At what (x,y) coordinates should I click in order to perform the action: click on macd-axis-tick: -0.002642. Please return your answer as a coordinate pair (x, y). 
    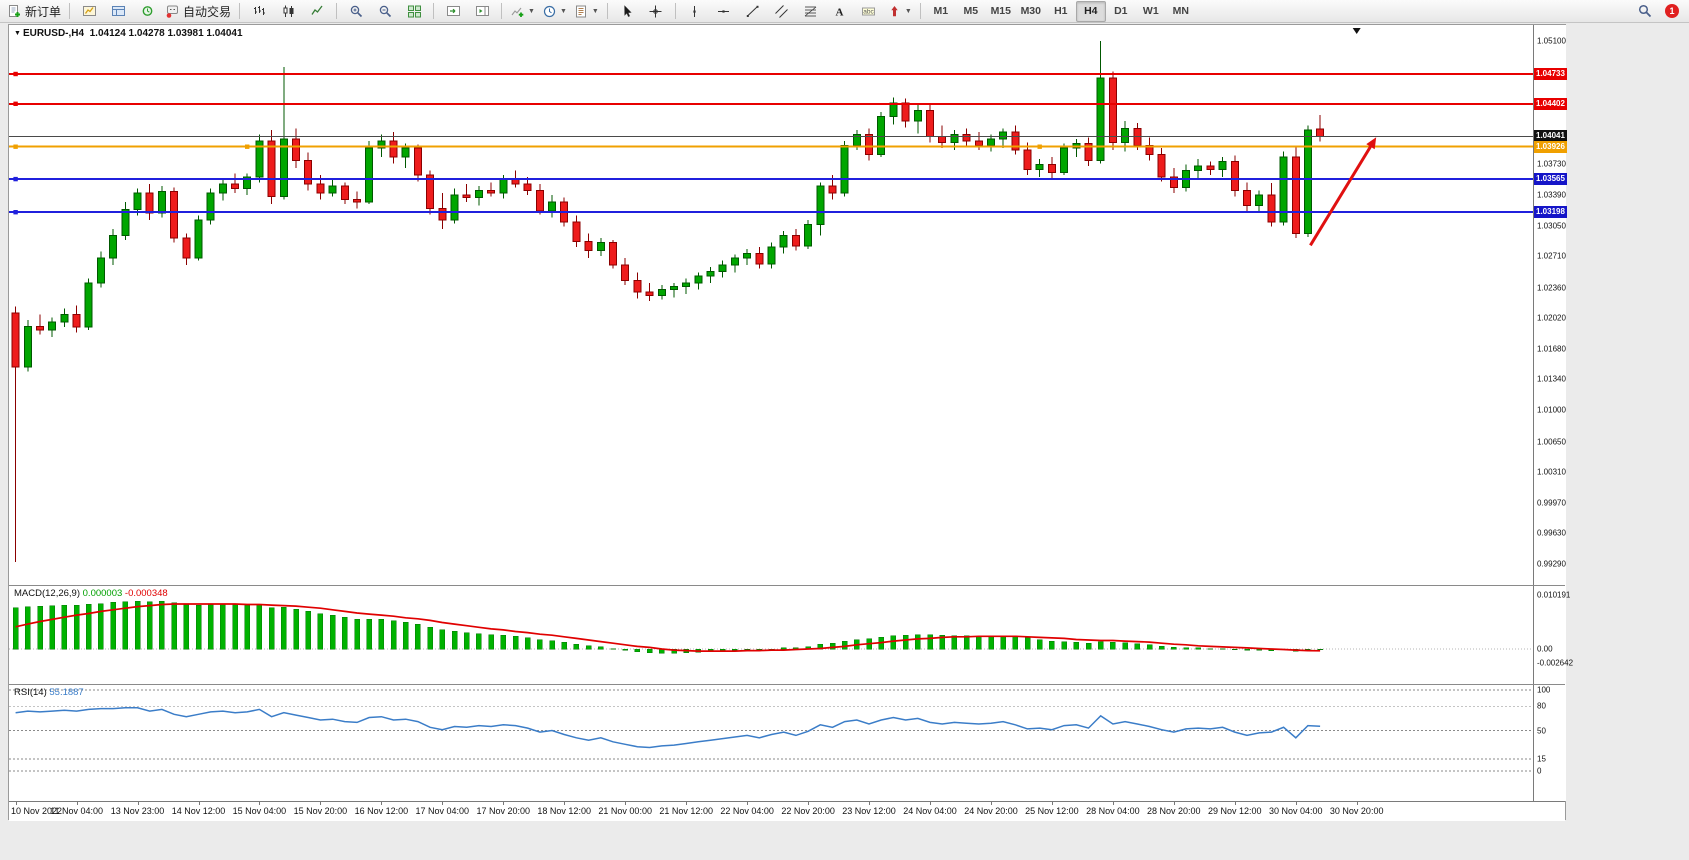
    Looking at the image, I should click on (1555, 663).